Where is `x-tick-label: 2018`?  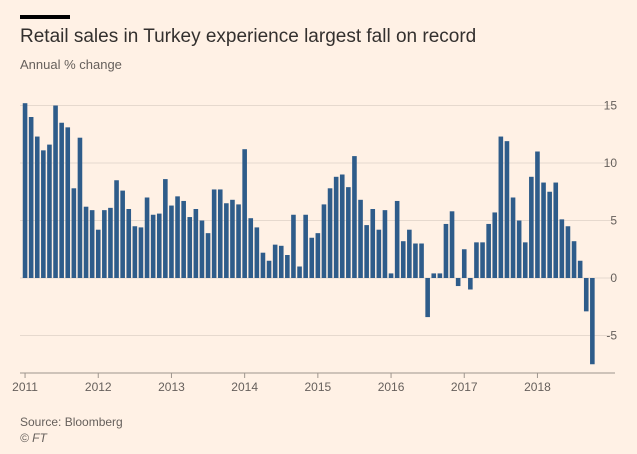 x-tick-label: 2018 is located at coordinates (537, 387).